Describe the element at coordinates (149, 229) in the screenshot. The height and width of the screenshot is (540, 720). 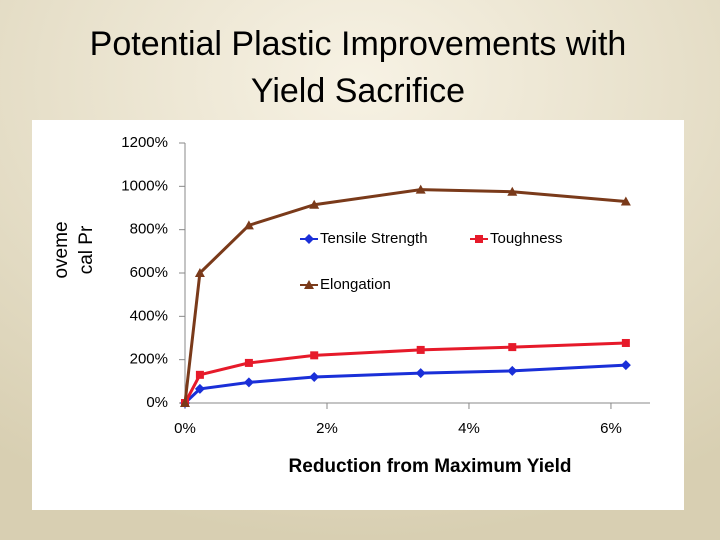
I see `y-tick-label: 800%` at that location.